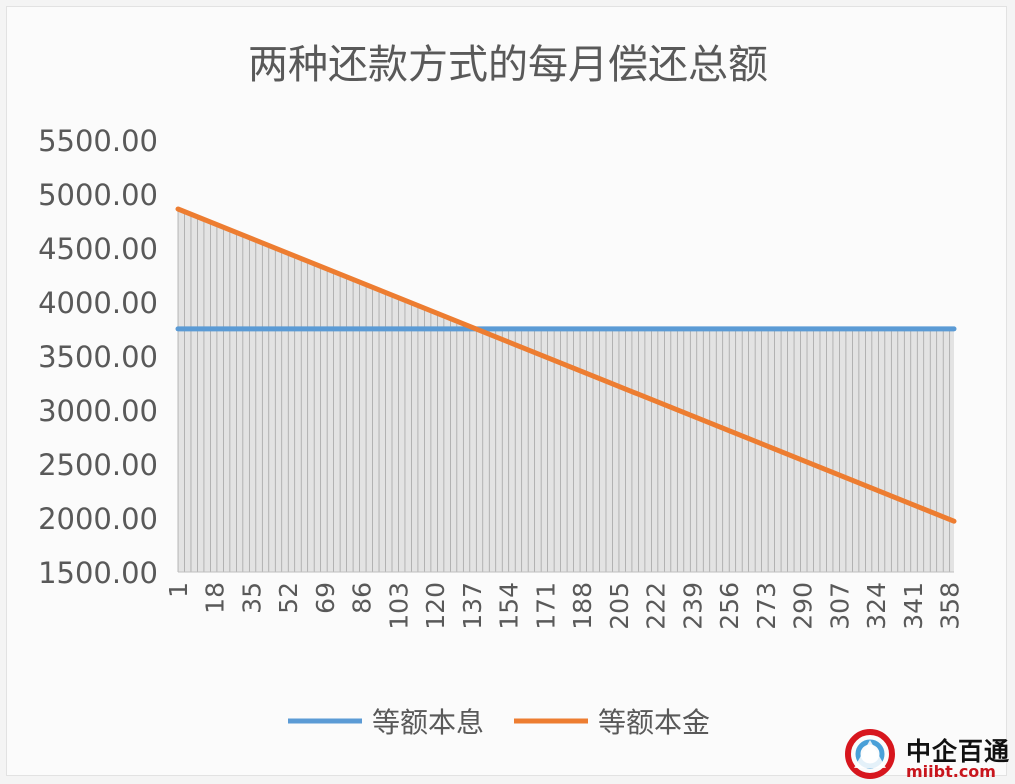 The image size is (1015, 784). I want to click on x-tick-label: 307, so click(839, 606).